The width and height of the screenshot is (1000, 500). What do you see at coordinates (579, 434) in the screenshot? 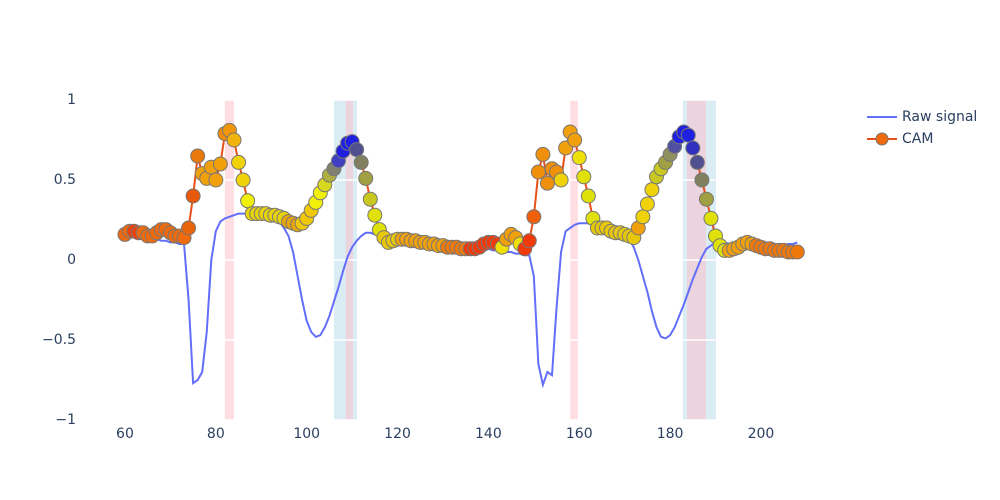
I see `x-tick-label: 160` at bounding box center [579, 434].